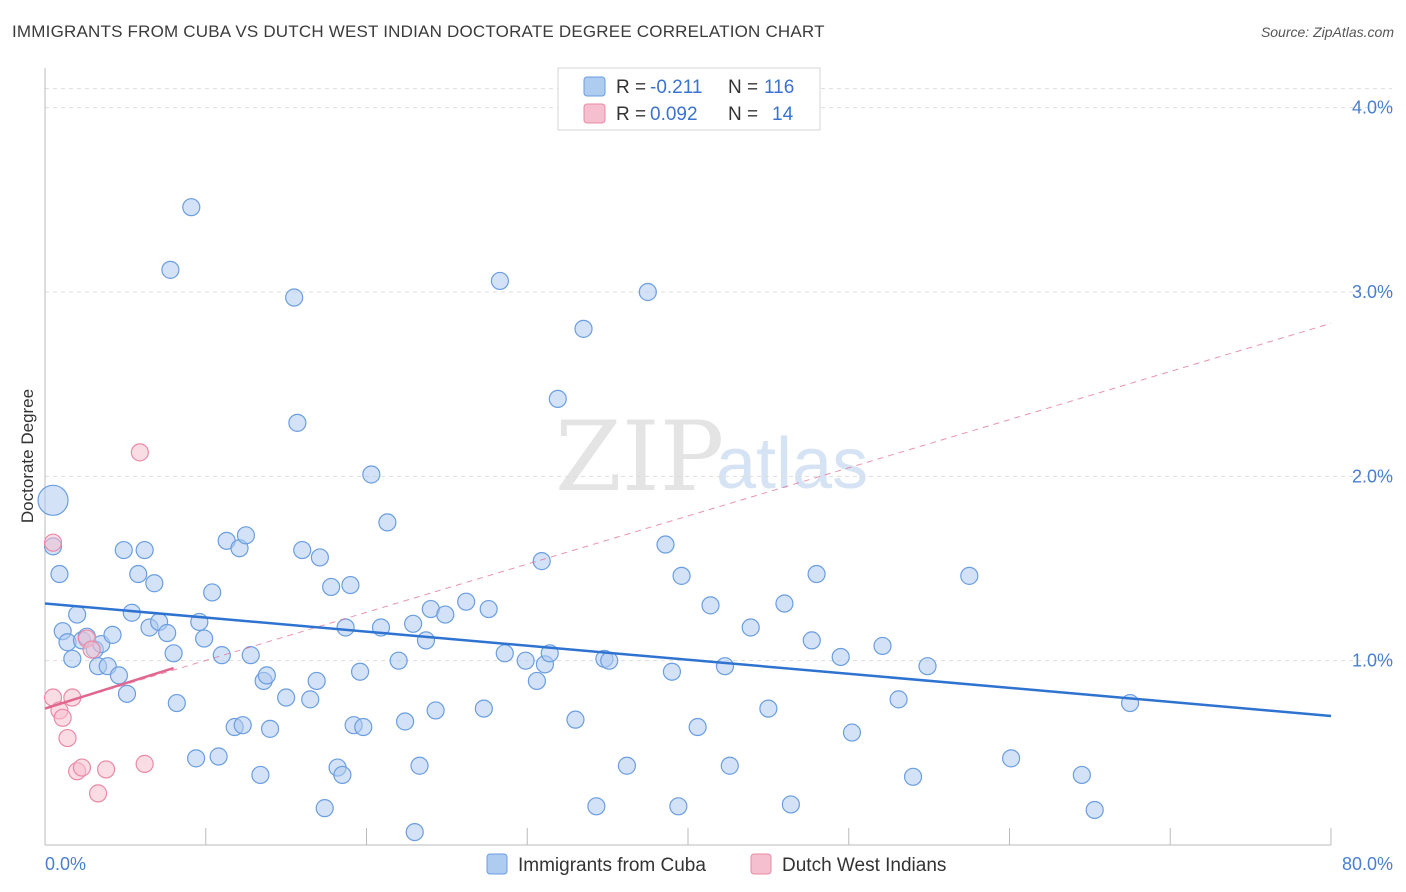 The width and height of the screenshot is (1406, 892). Describe the element at coordinates (1372, 292) in the screenshot. I see `y-tick-label: 3.0%` at that location.